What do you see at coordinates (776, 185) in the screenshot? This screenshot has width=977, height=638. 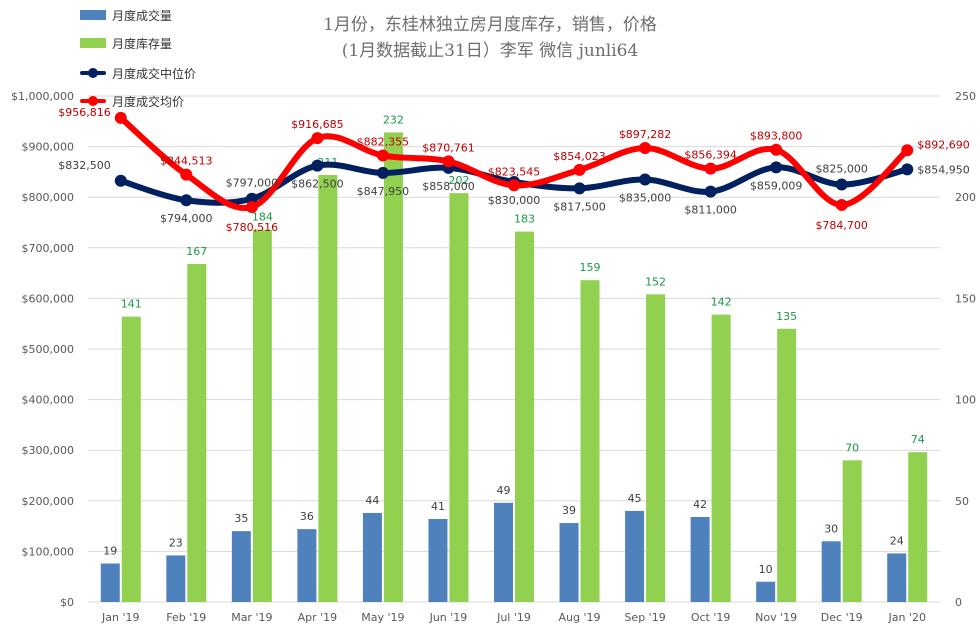 I see `median-price-data-label: $859,009` at bounding box center [776, 185].